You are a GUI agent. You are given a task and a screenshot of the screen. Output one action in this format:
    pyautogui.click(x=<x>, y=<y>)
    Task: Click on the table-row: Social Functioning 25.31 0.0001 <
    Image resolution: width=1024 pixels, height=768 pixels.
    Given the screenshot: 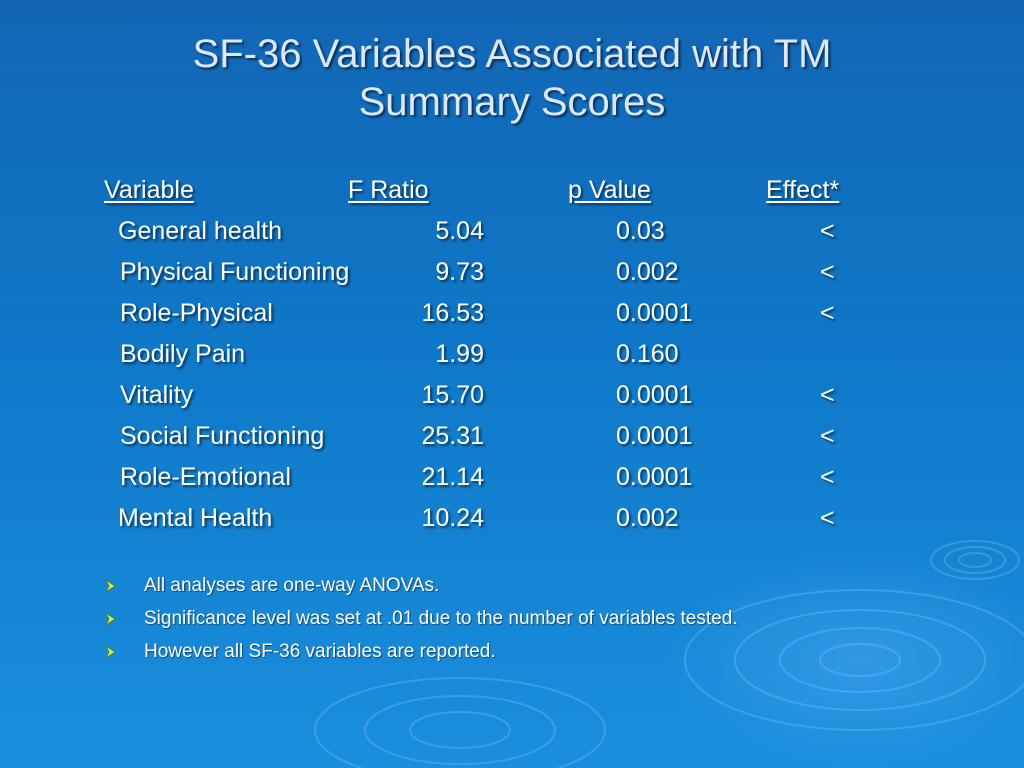 What is the action you would take?
    pyautogui.click(x=512, y=442)
    